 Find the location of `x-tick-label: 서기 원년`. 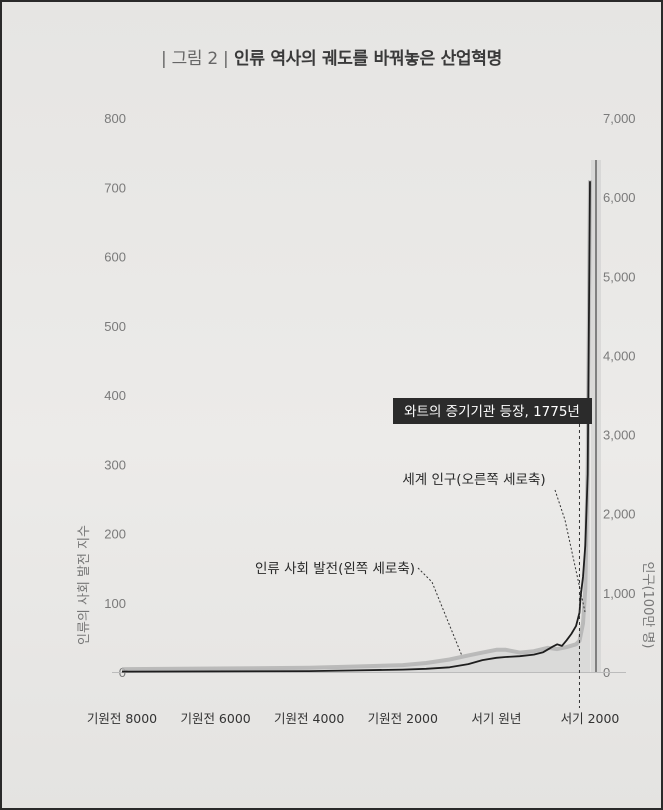

x-tick-label: 서기 원년 is located at coordinates (496, 718).